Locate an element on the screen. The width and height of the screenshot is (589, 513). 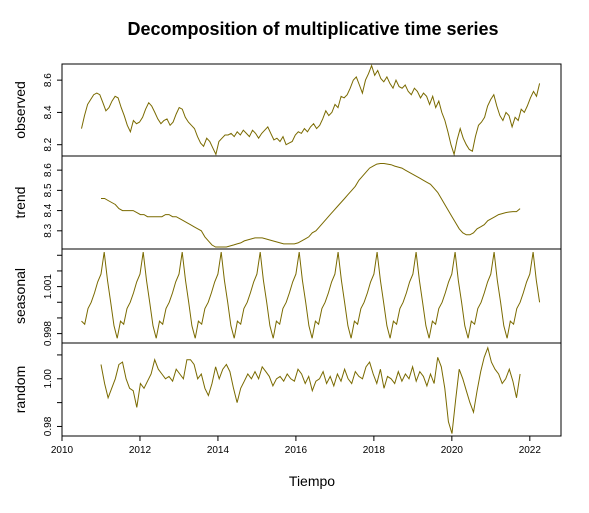
y-tick-label: 0.98 is located at coordinates (48, 426).